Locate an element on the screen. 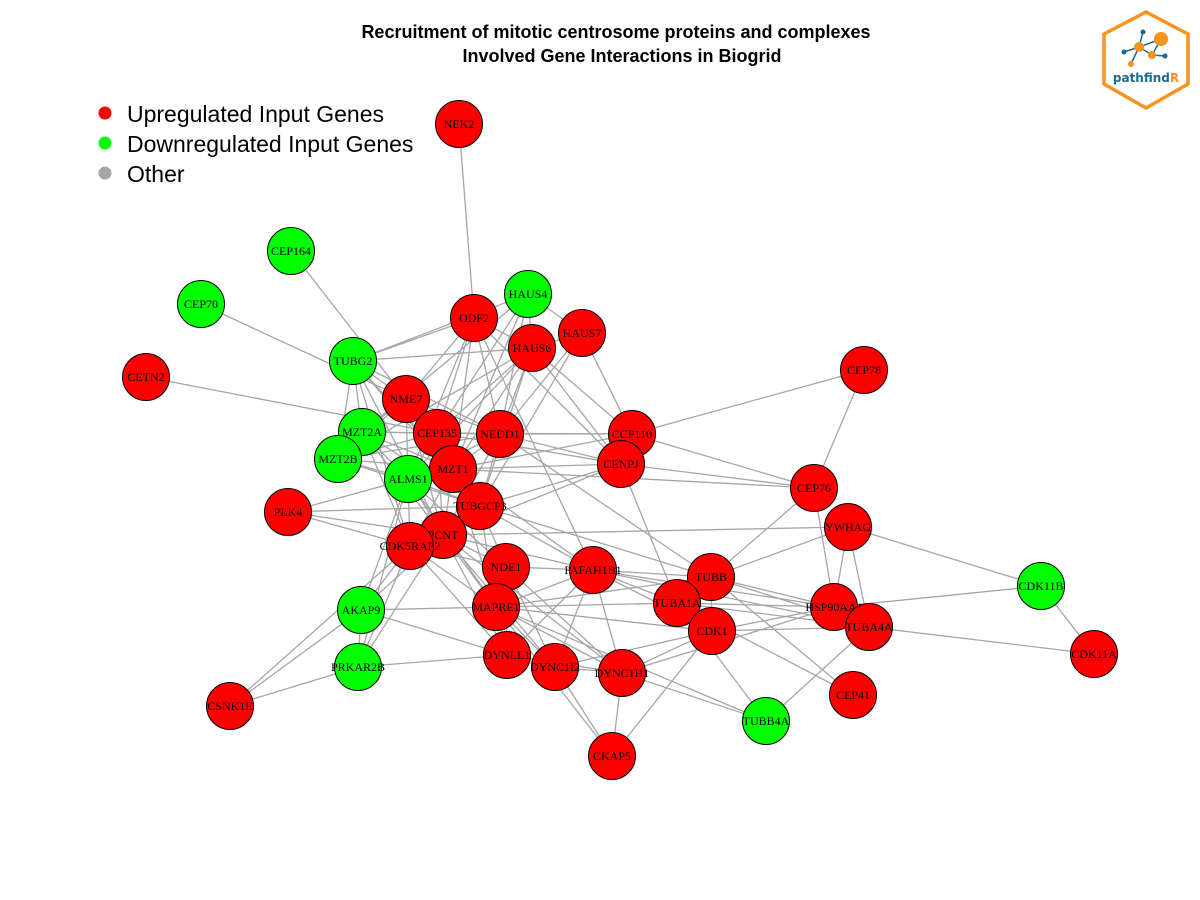 The width and height of the screenshot is (1200, 900). edge-cdk1-mapre1 is located at coordinates (604, 619).